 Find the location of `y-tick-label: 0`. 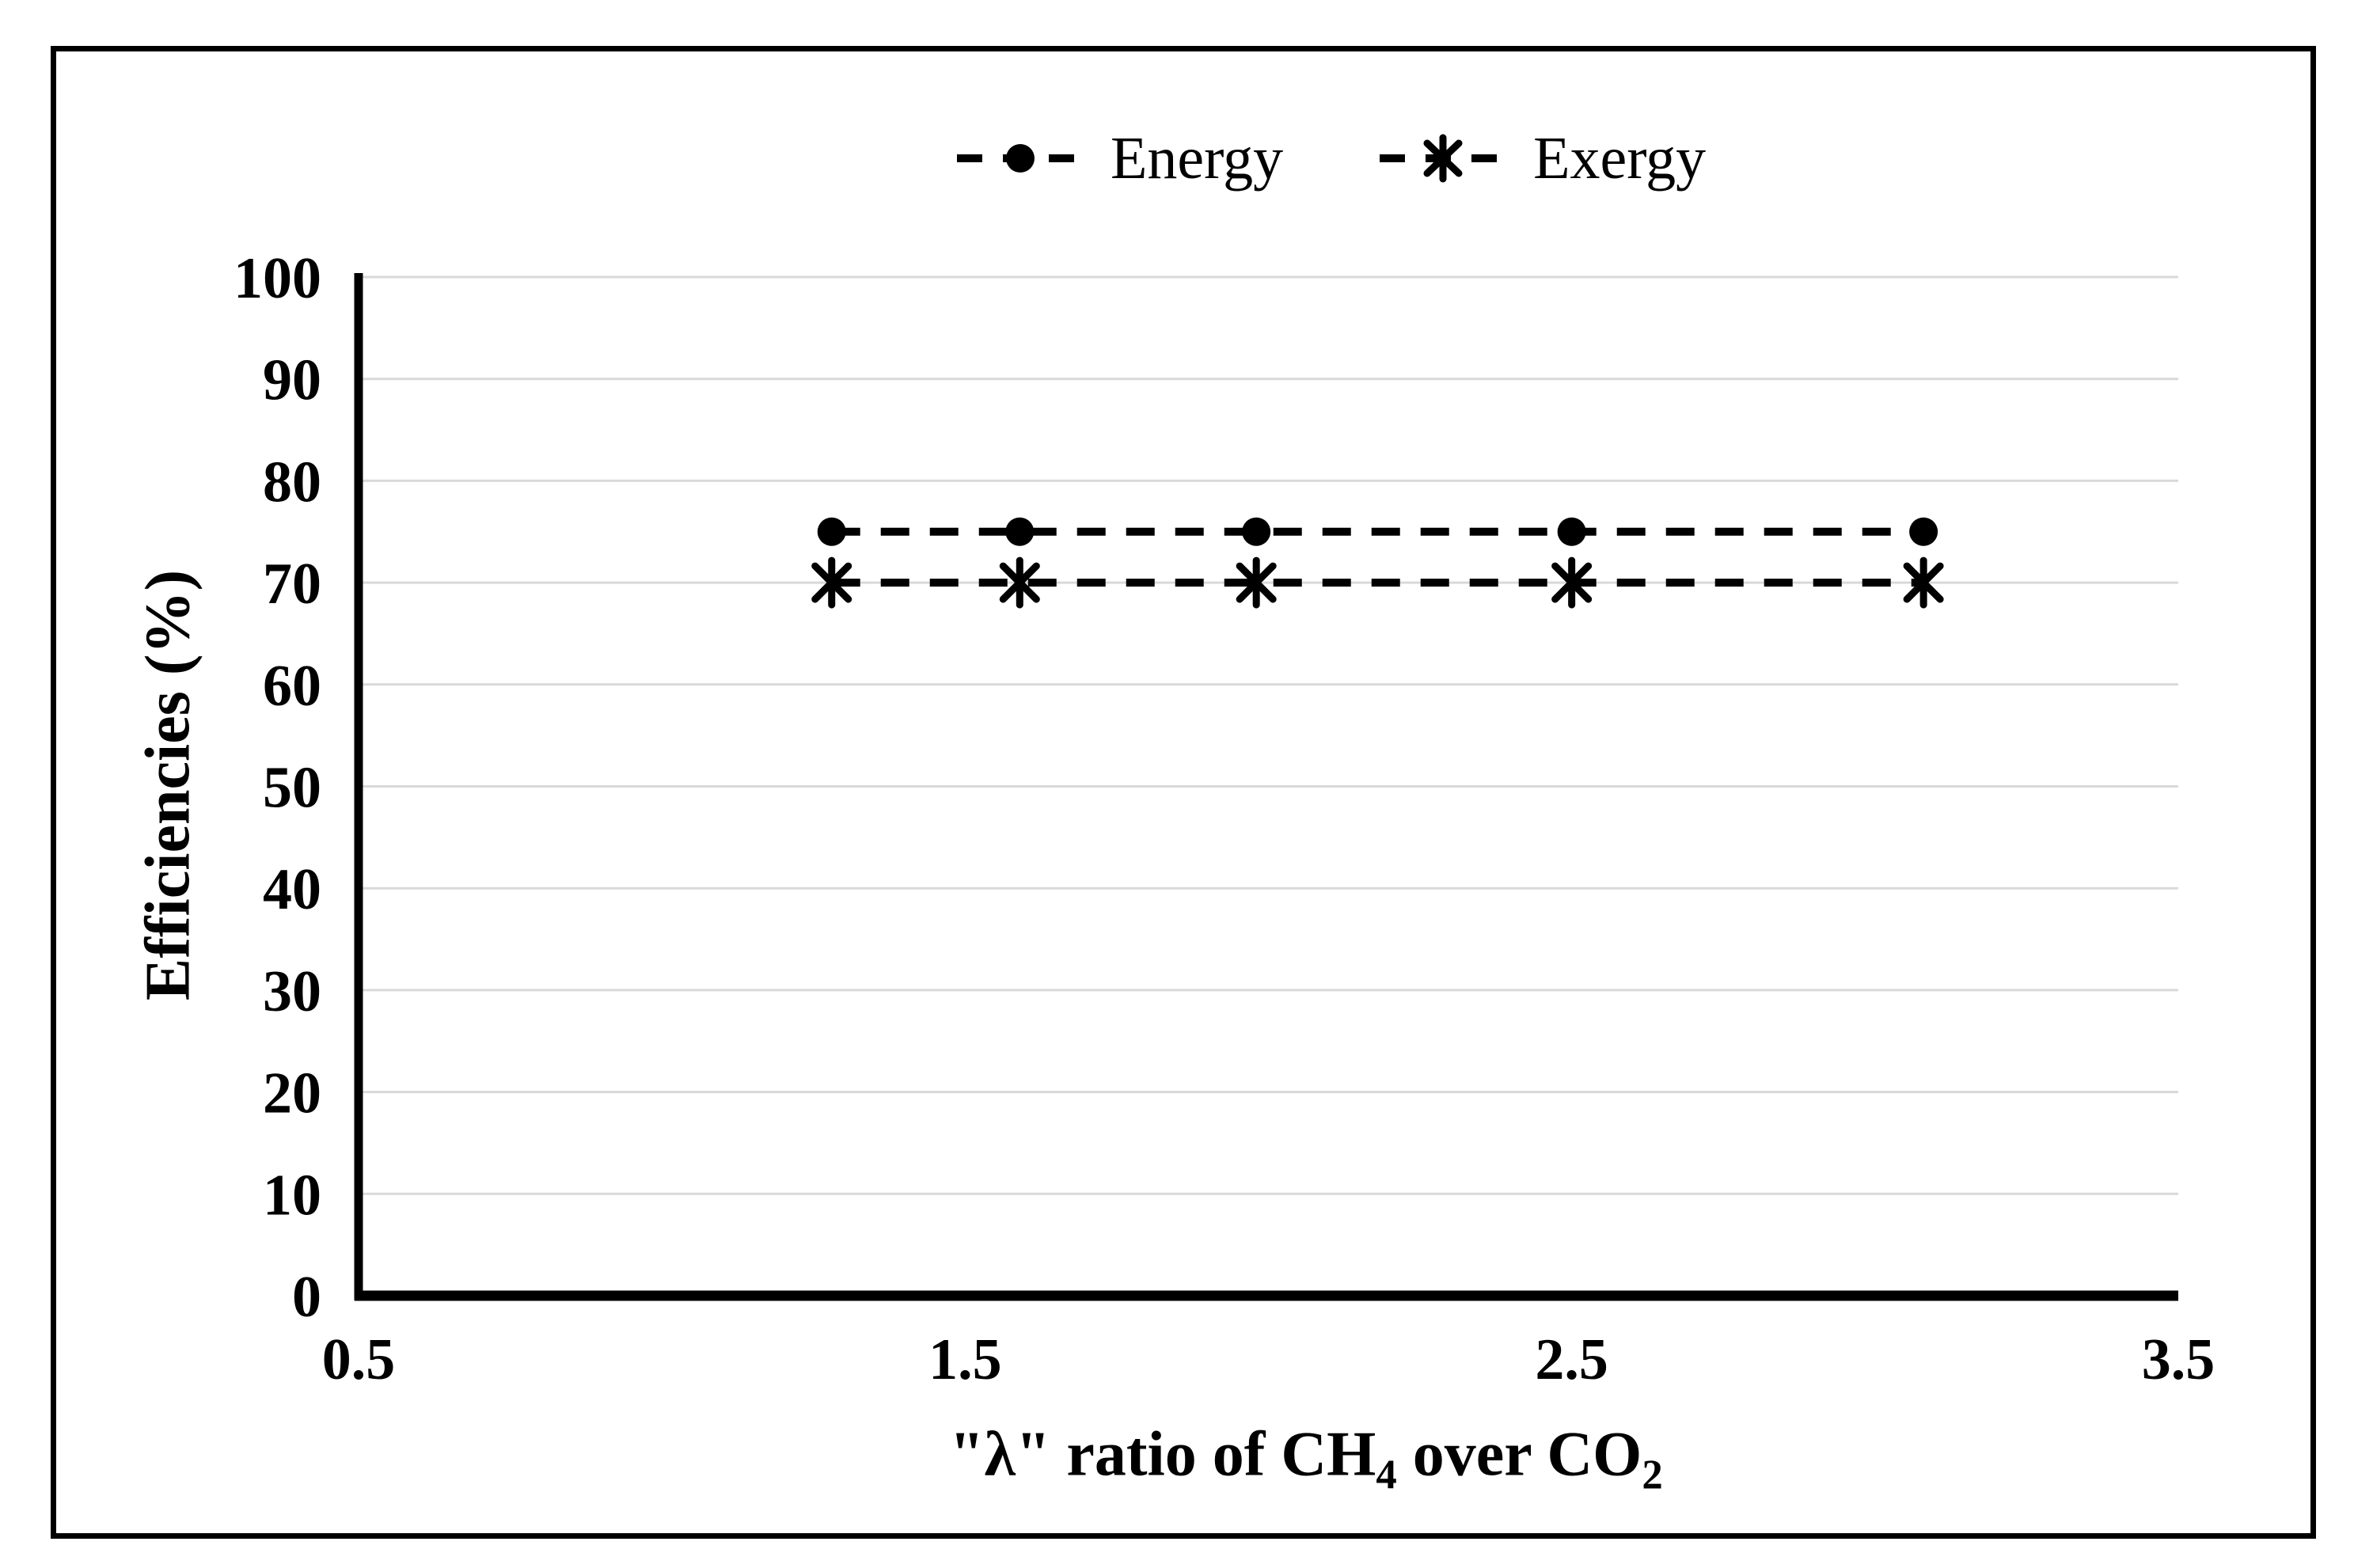

y-tick-label: 0 is located at coordinates (306, 1297).